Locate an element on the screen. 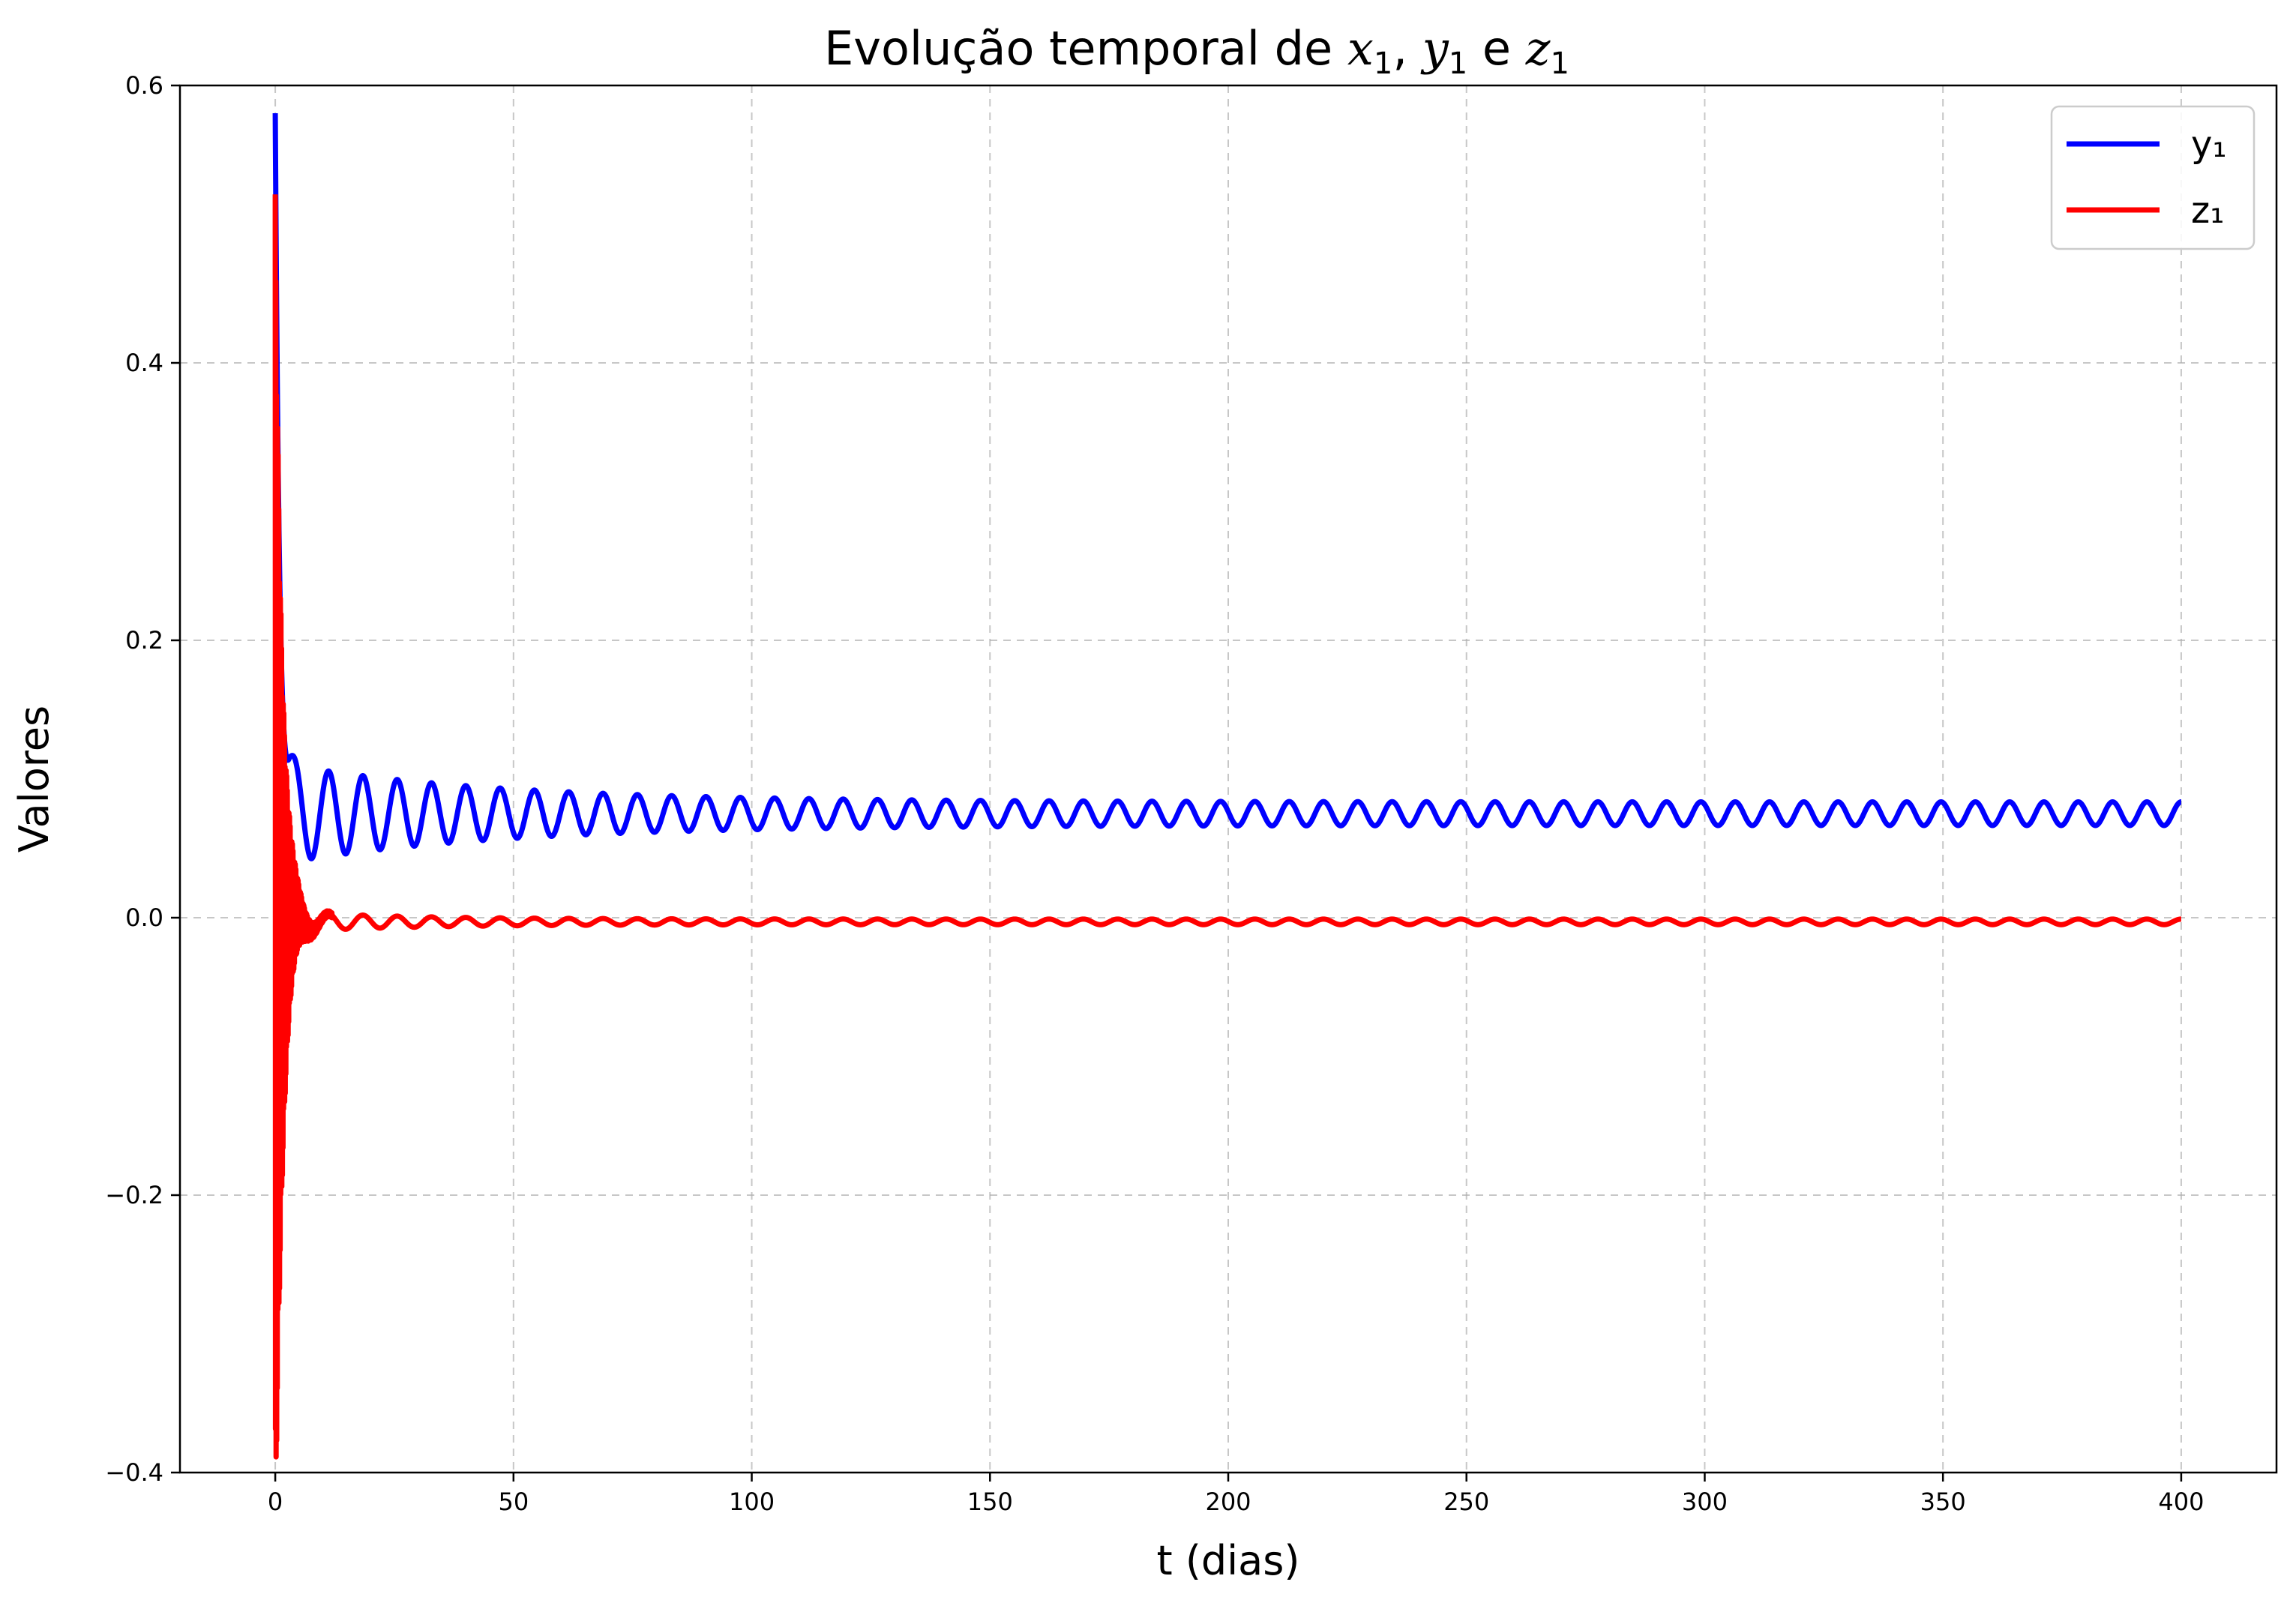 The image size is (2296, 1609). x-axis-ticks: 0 50 100 150 200 250 300 350 400 is located at coordinates (1236, 1494).